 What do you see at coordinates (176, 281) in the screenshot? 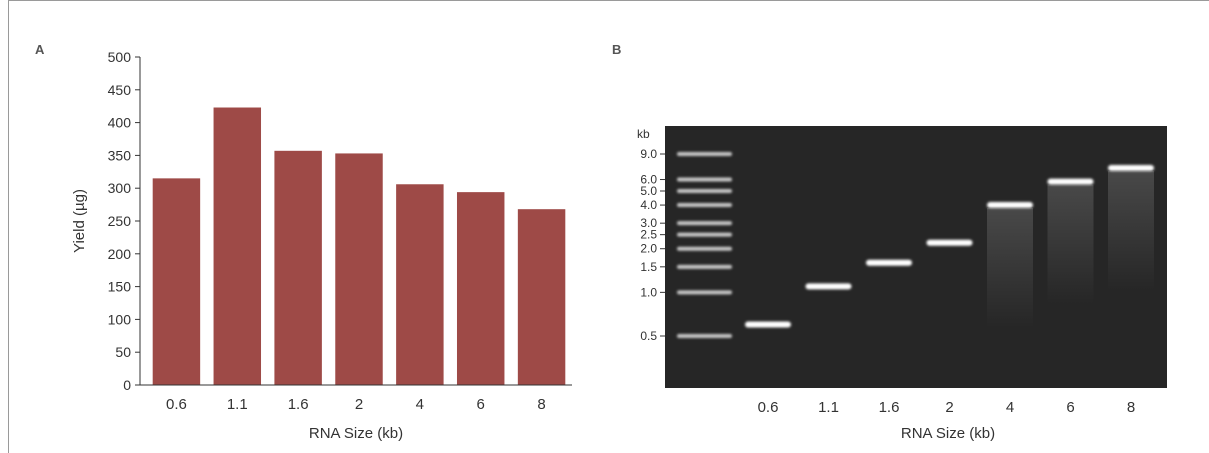
I see `bar-0-6-kb` at bounding box center [176, 281].